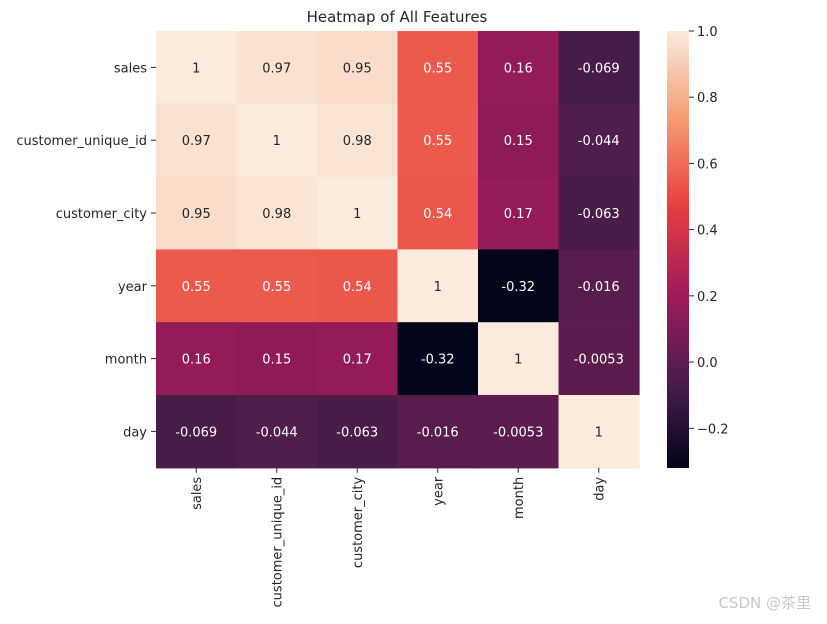  I want to click on colorbar-ticks: 1.0 0.8 0.6 0.4 0.2 0.0 −0.2, so click(709, 231).